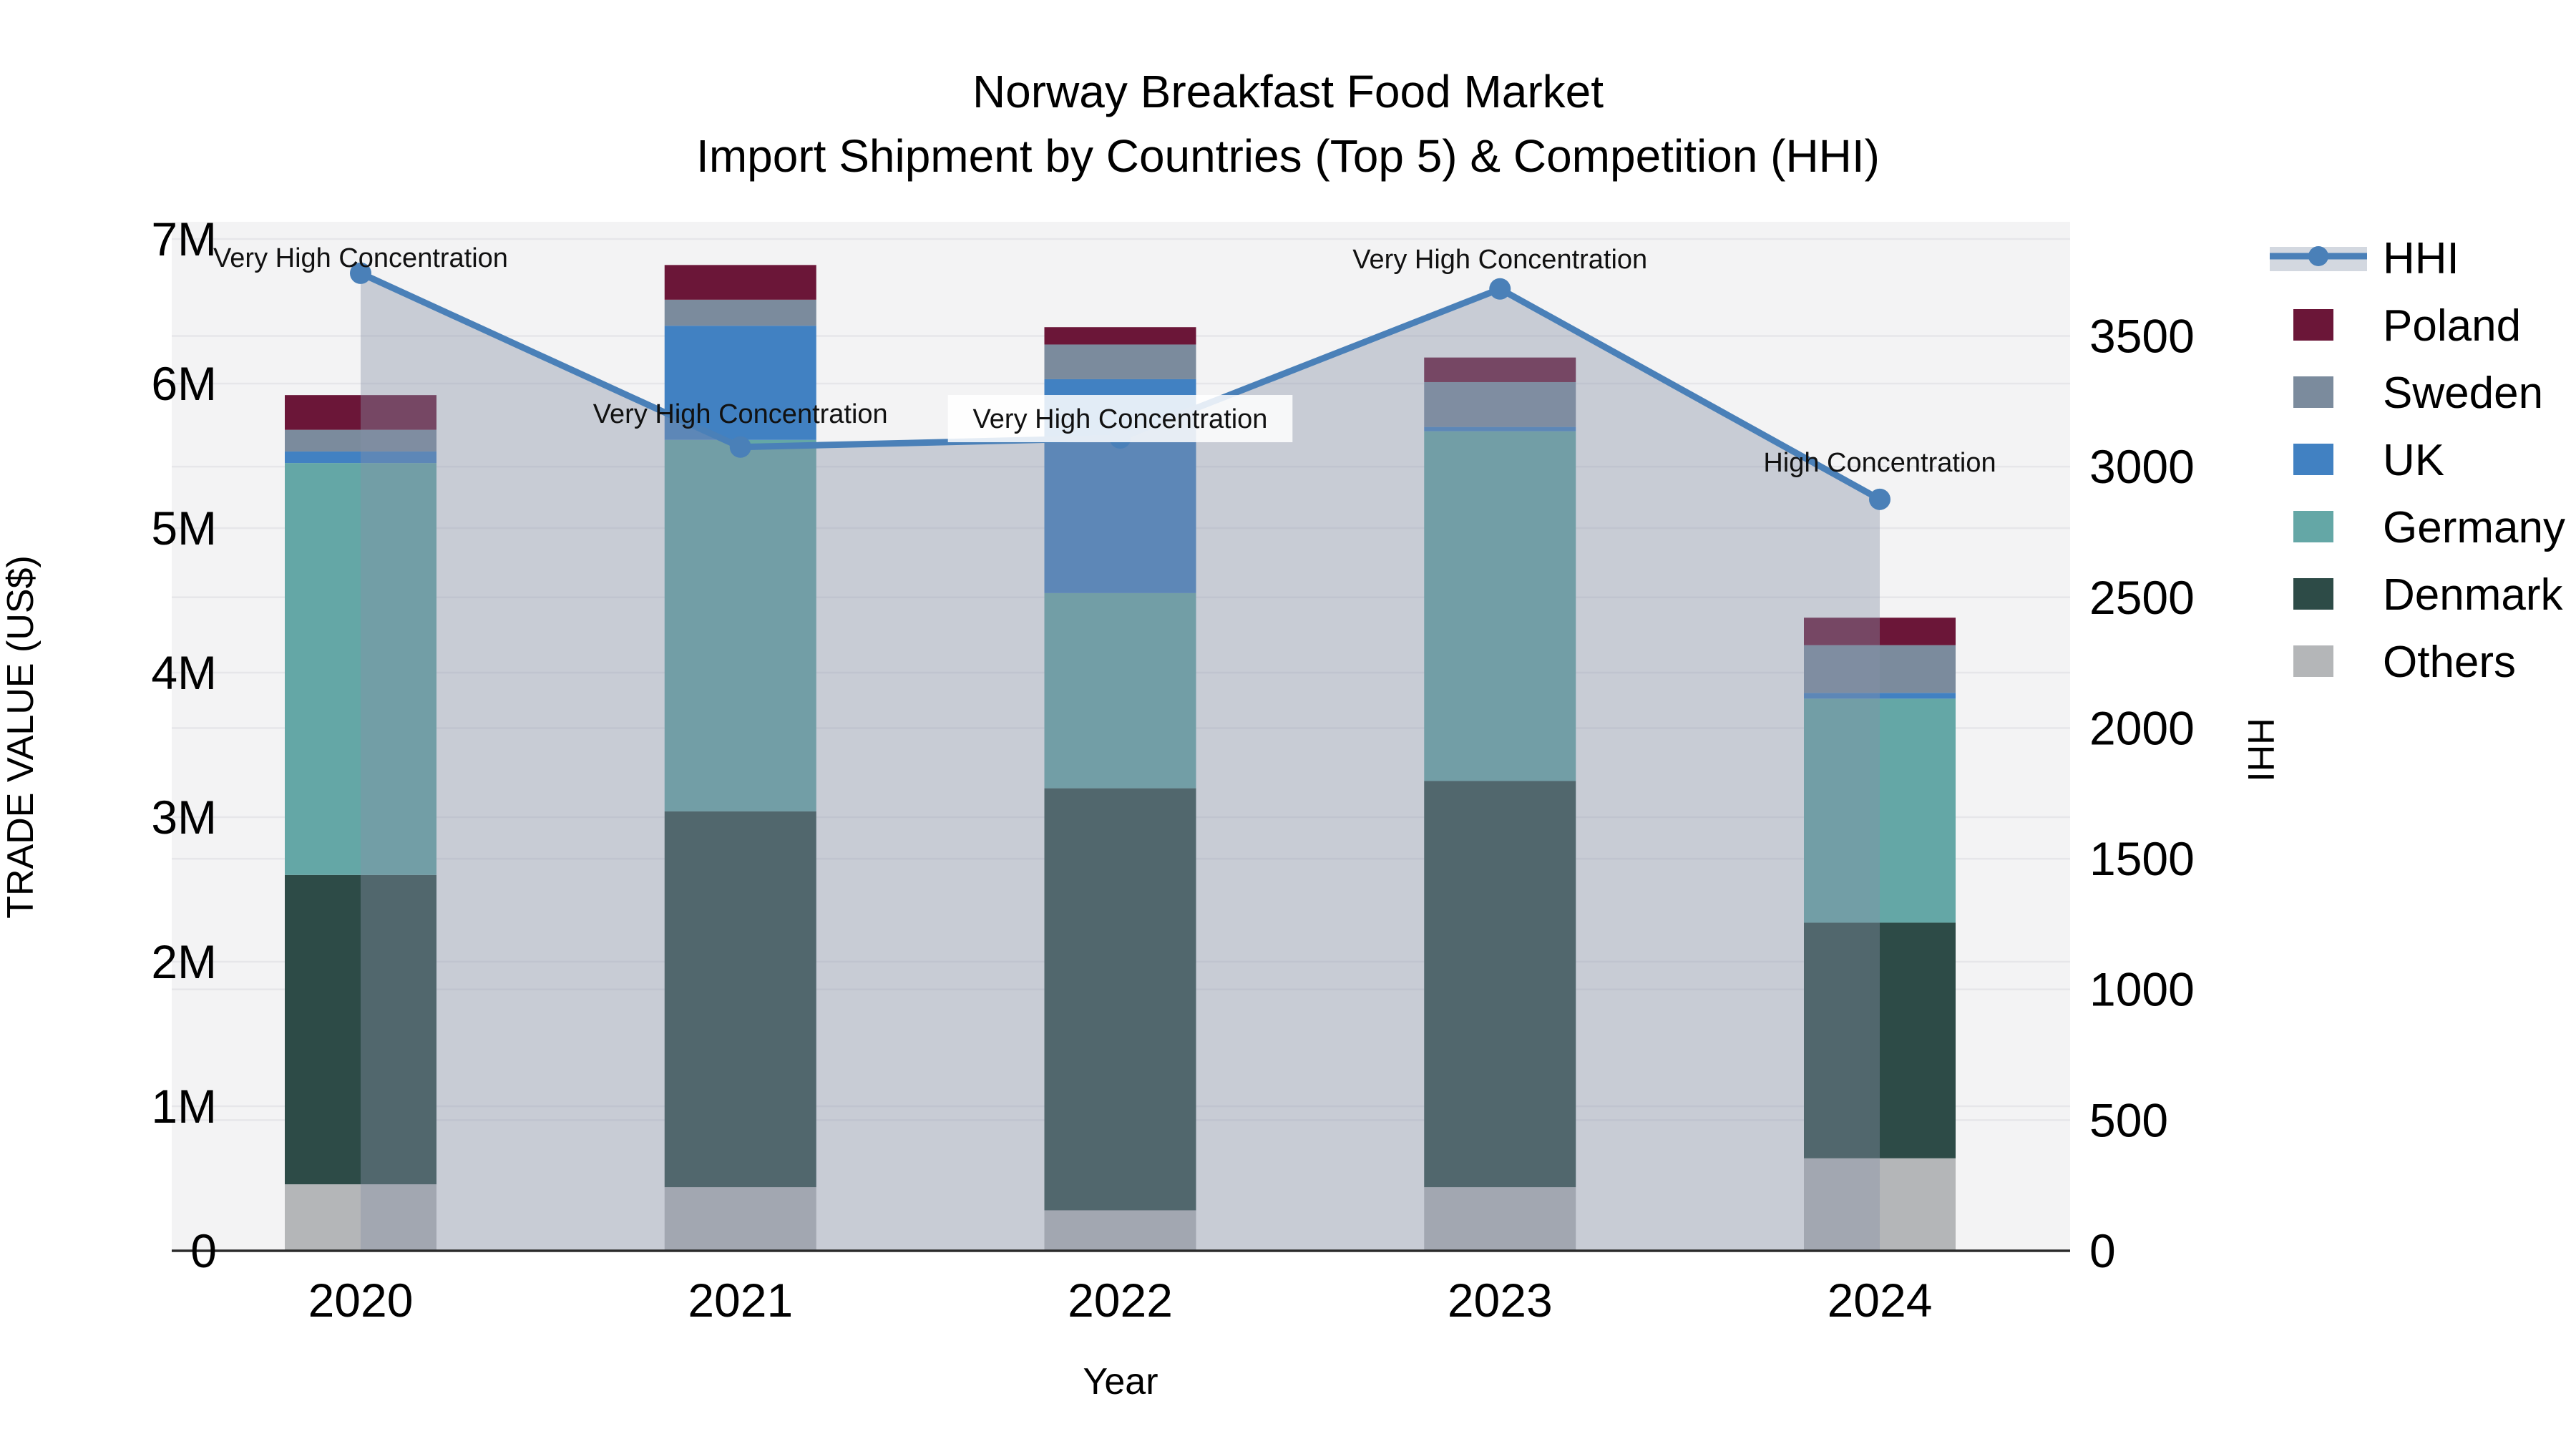 The height and width of the screenshot is (1449, 2576). What do you see at coordinates (1880, 810) in the screenshot?
I see `bar-segment-germany-2024` at bounding box center [1880, 810].